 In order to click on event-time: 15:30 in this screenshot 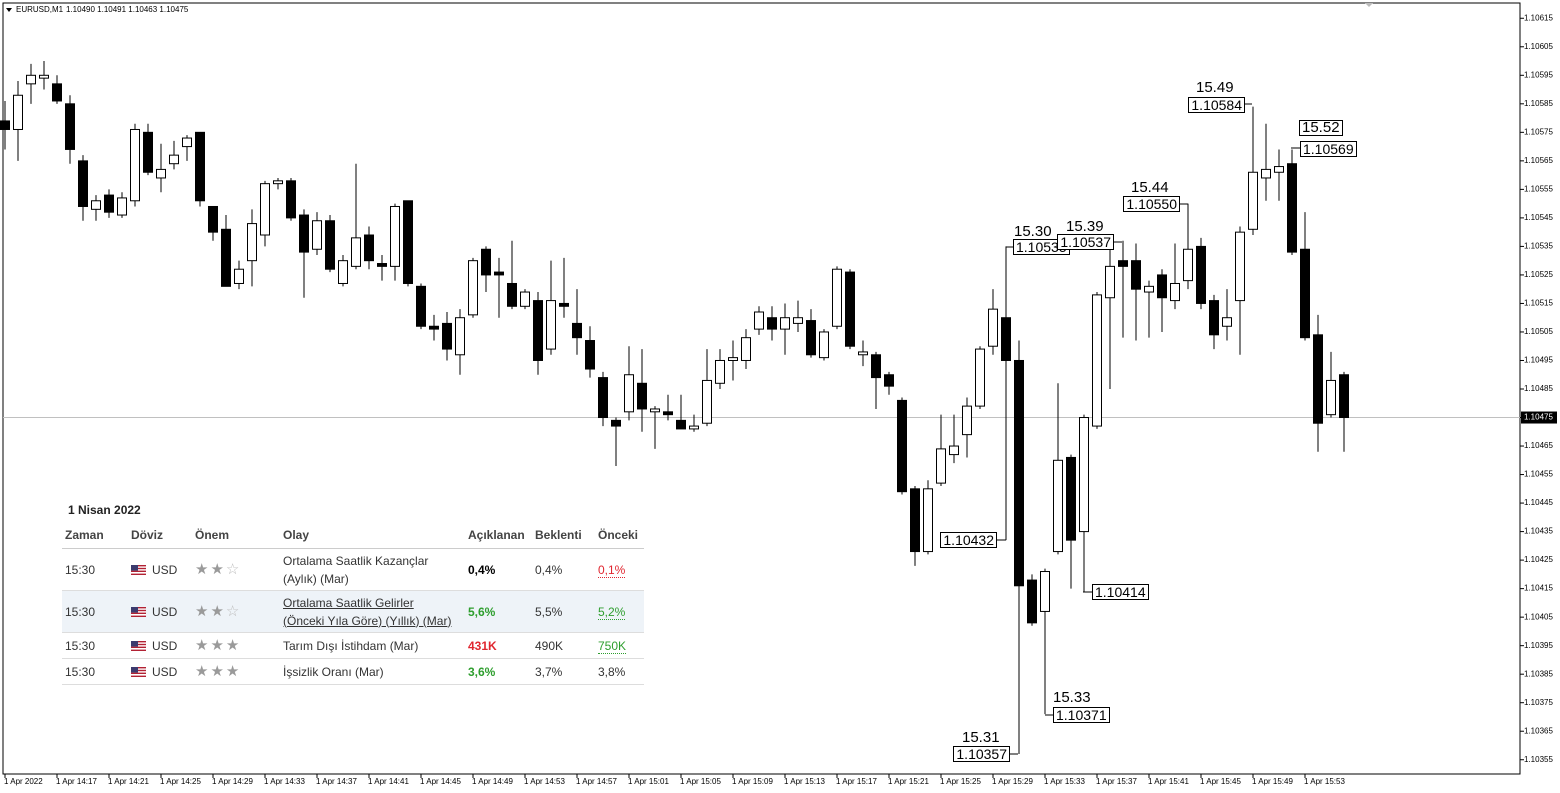, I will do `click(95, 611)`.